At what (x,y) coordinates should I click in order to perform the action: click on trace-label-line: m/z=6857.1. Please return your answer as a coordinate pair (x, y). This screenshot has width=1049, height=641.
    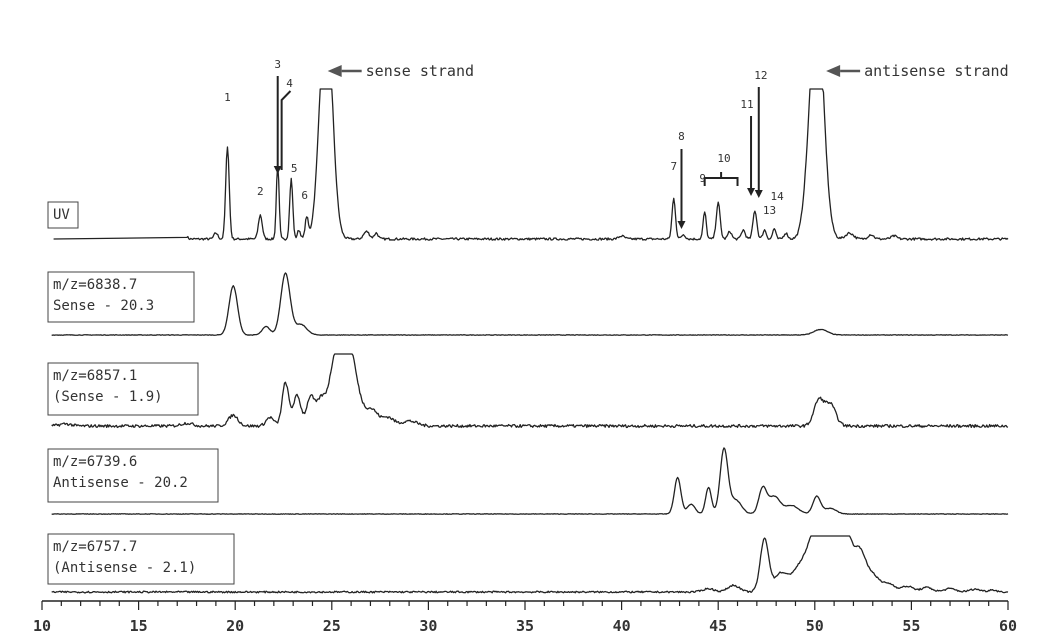
    Looking at the image, I should click on (95, 376).